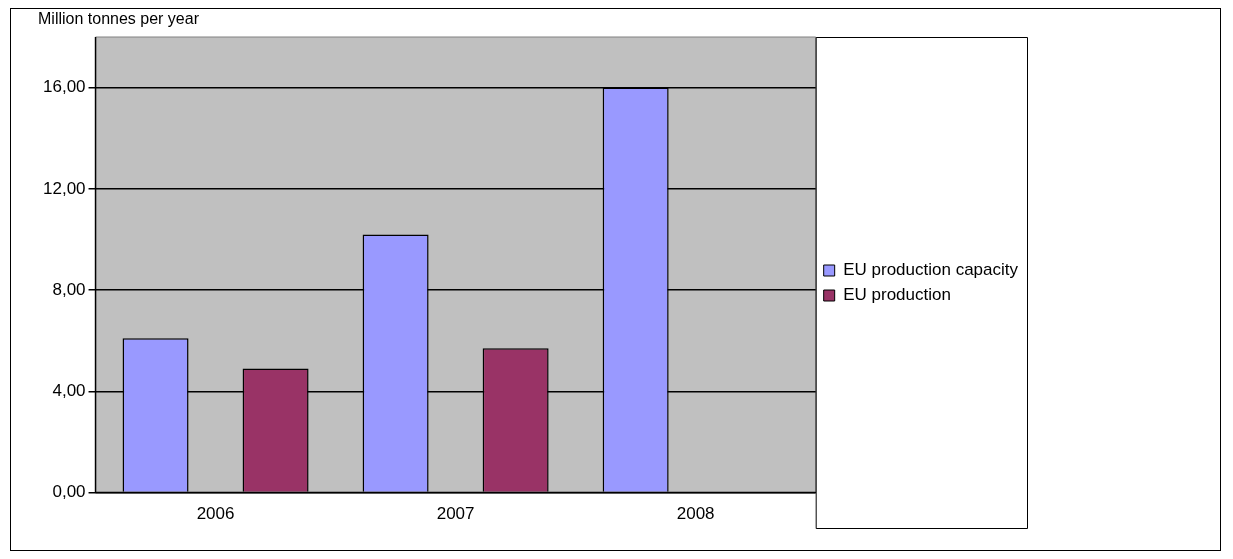 Image resolution: width=1233 pixels, height=559 pixels. I want to click on legend-label: EU production capacity, so click(931, 270).